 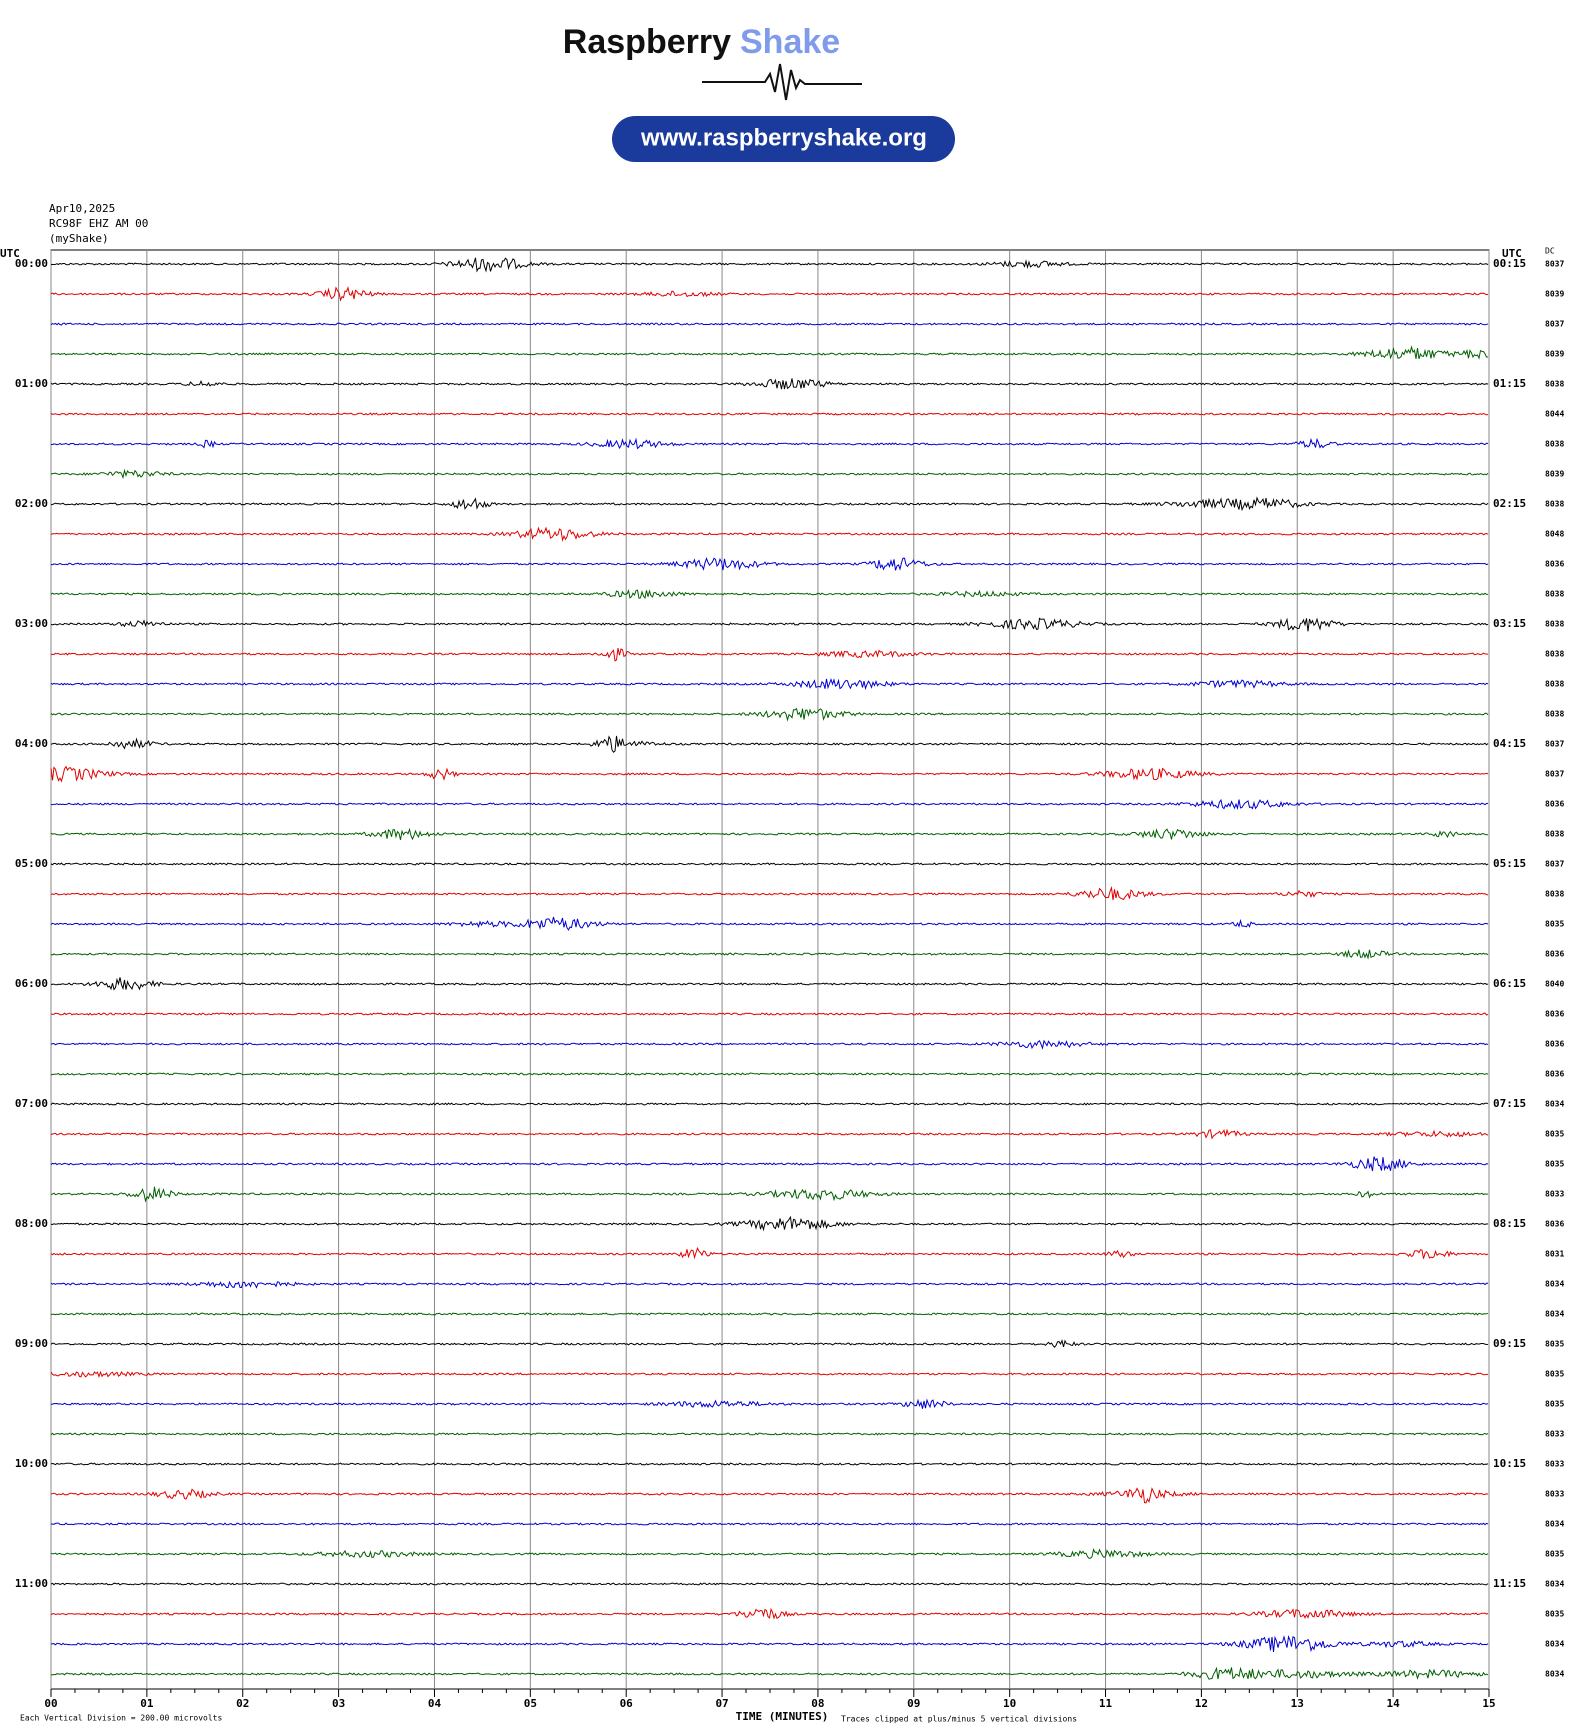 I want to click on right-time-label: 01:15, so click(x=1509, y=383).